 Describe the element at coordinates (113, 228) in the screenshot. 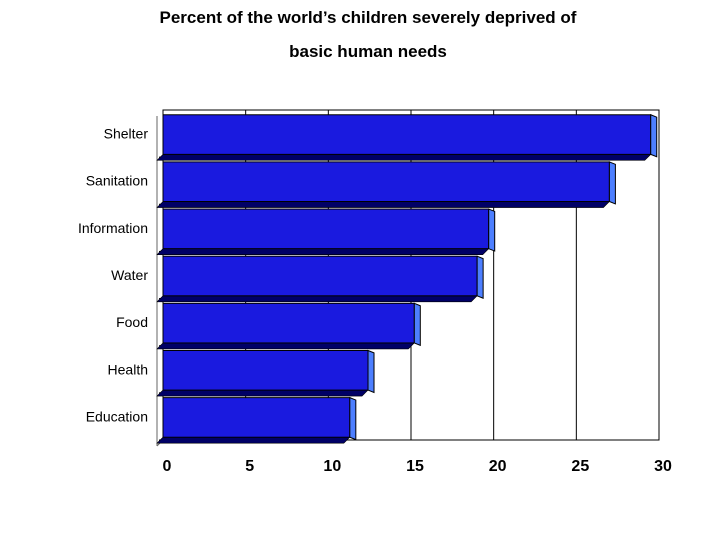

I see `category-label: Information` at that location.